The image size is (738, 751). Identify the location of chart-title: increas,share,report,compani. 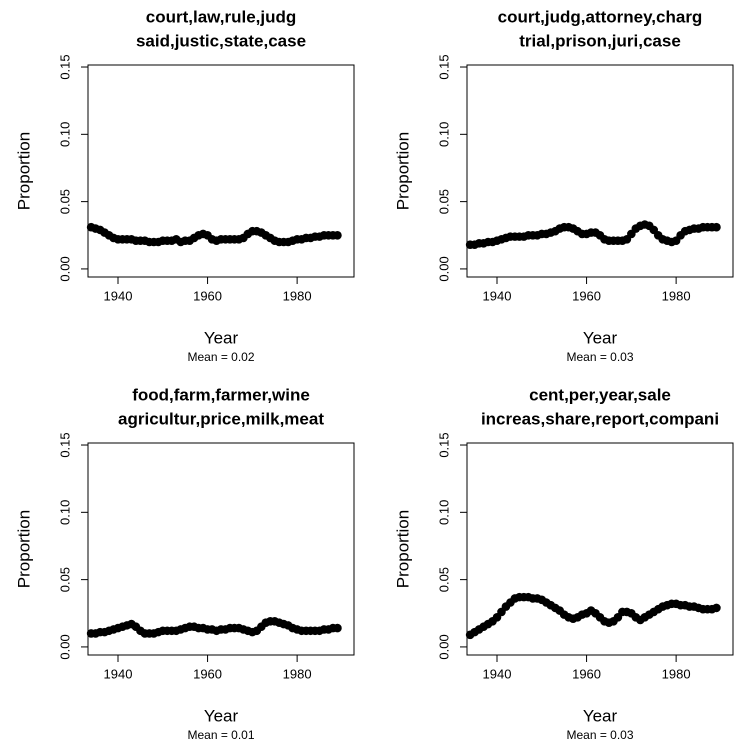
(600, 418).